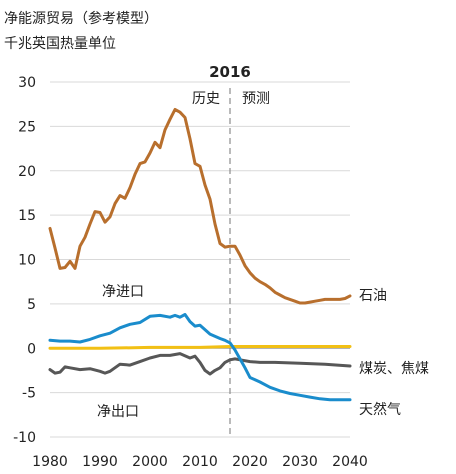  I want to click on y-tick-label: 5, so click(31, 305).